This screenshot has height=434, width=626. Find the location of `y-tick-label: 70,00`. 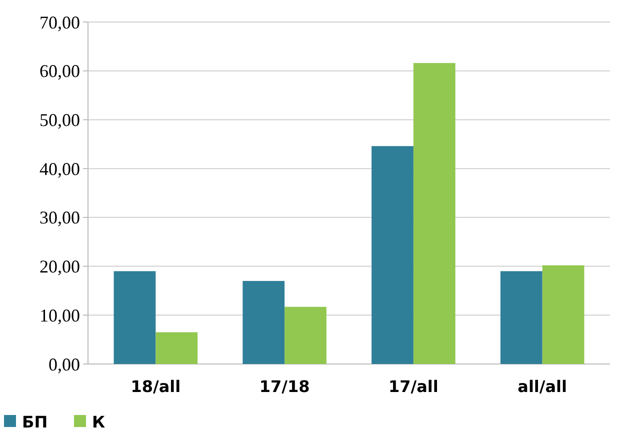

y-tick-label: 70,00 is located at coordinates (60, 22).